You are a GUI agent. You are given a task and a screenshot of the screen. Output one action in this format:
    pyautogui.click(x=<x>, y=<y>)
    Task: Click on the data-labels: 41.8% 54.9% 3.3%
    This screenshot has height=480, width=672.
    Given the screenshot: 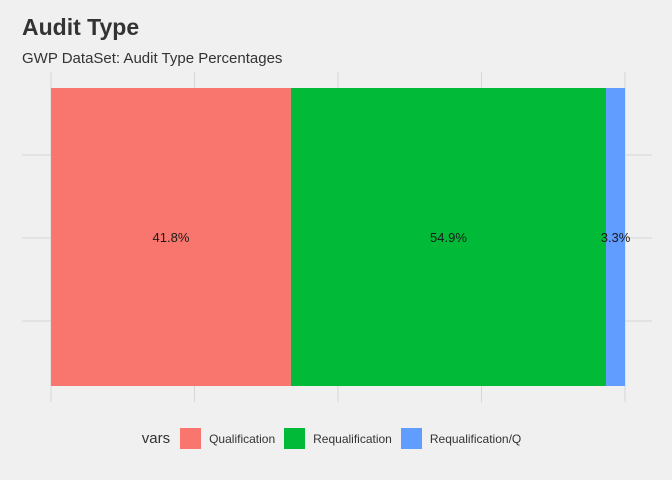 What is the action you would take?
    pyautogui.click(x=392, y=237)
    